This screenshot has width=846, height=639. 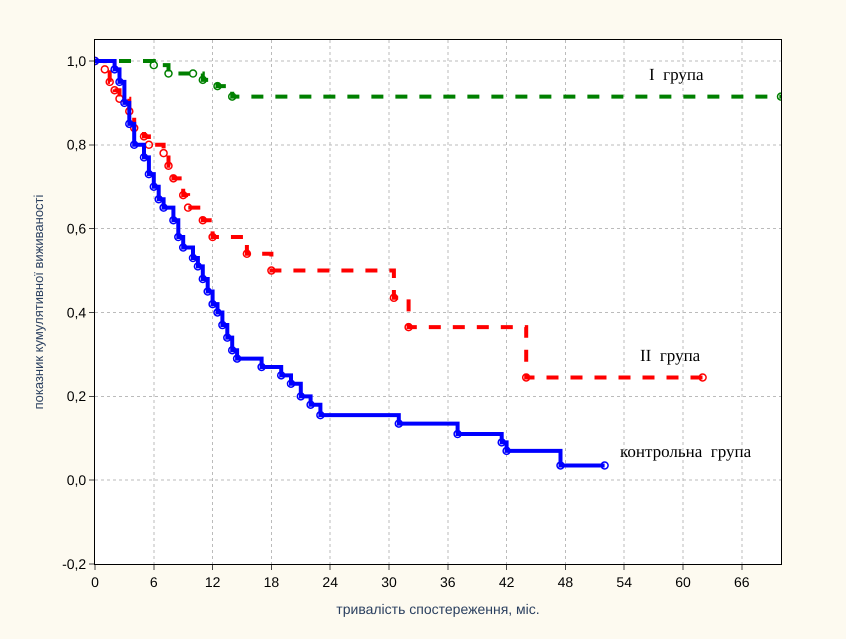 What do you see at coordinates (676, 74) in the screenshot?
I see `series-label: I група` at bounding box center [676, 74].